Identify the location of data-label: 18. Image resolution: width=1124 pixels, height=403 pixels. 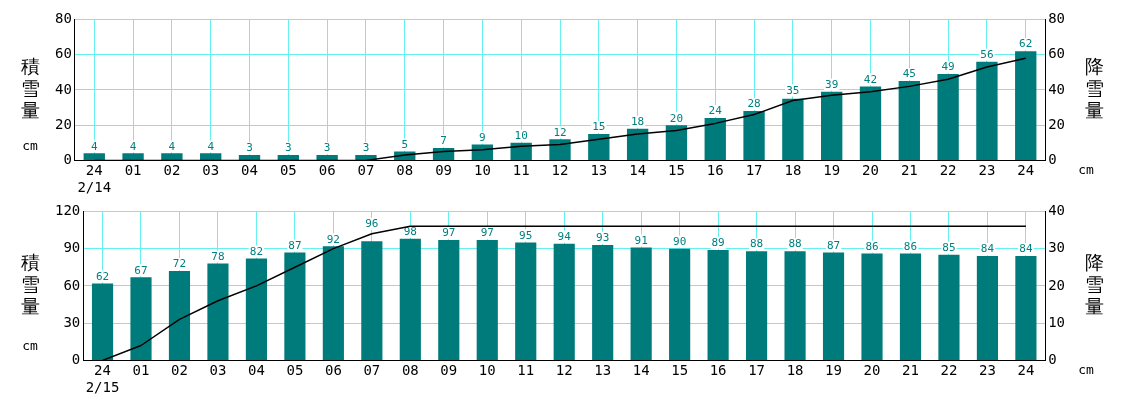
(638, 122).